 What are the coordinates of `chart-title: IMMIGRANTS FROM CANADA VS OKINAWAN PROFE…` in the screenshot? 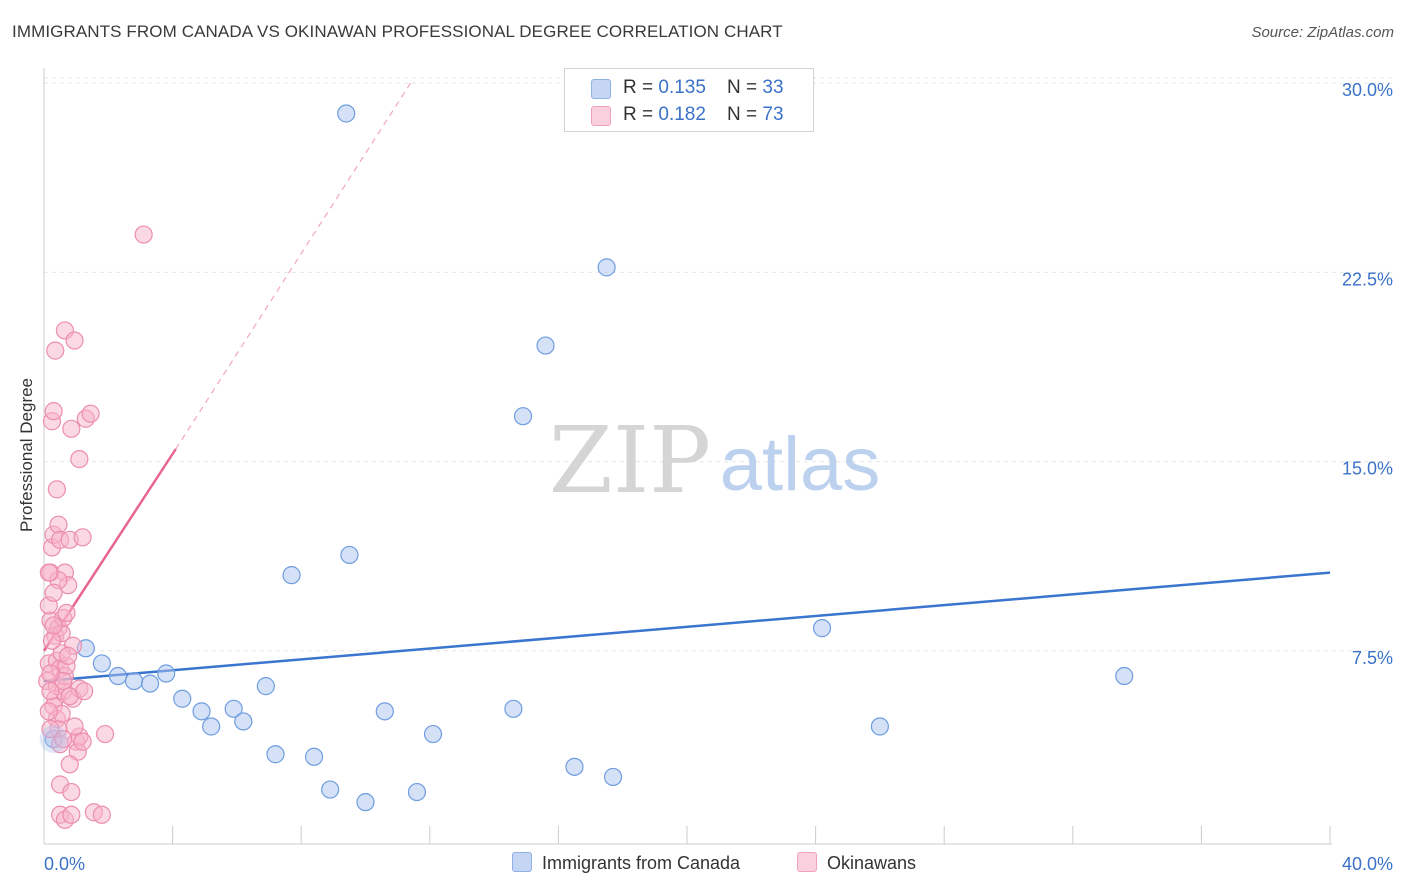 It's located at (397, 31).